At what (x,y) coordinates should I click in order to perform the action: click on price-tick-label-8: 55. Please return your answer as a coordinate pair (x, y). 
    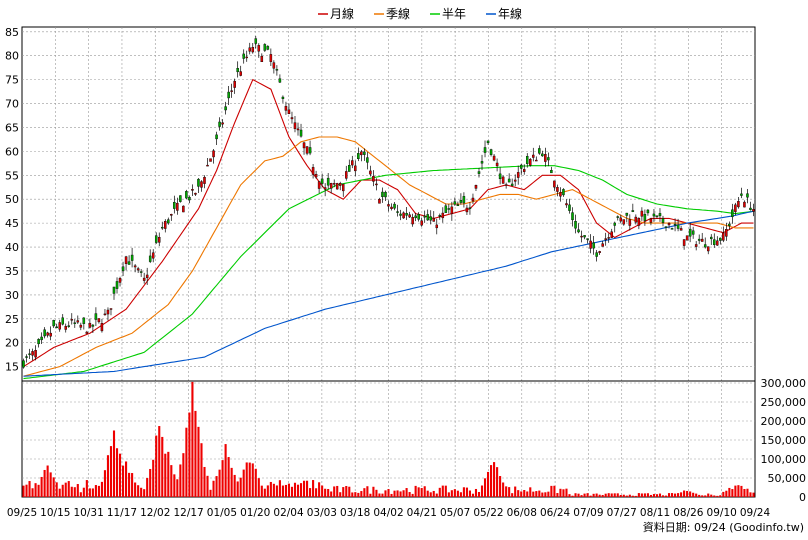
    Looking at the image, I should click on (12, 175).